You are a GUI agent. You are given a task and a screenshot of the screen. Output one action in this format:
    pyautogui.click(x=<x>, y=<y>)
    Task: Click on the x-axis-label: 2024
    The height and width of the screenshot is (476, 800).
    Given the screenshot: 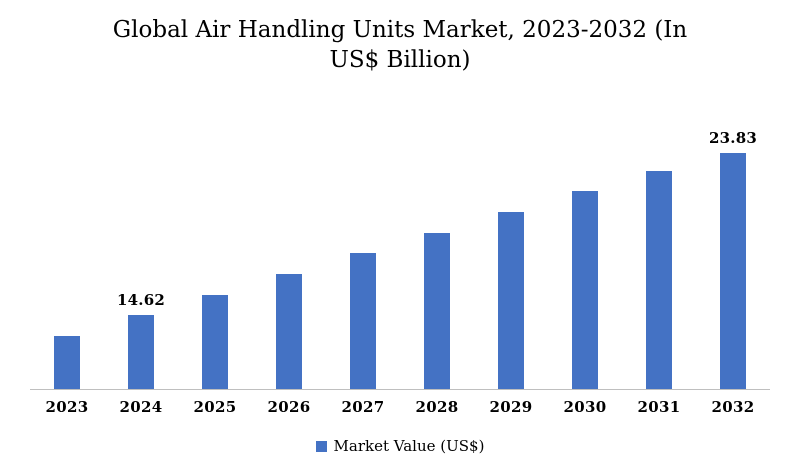 What is the action you would take?
    pyautogui.click(x=141, y=407)
    